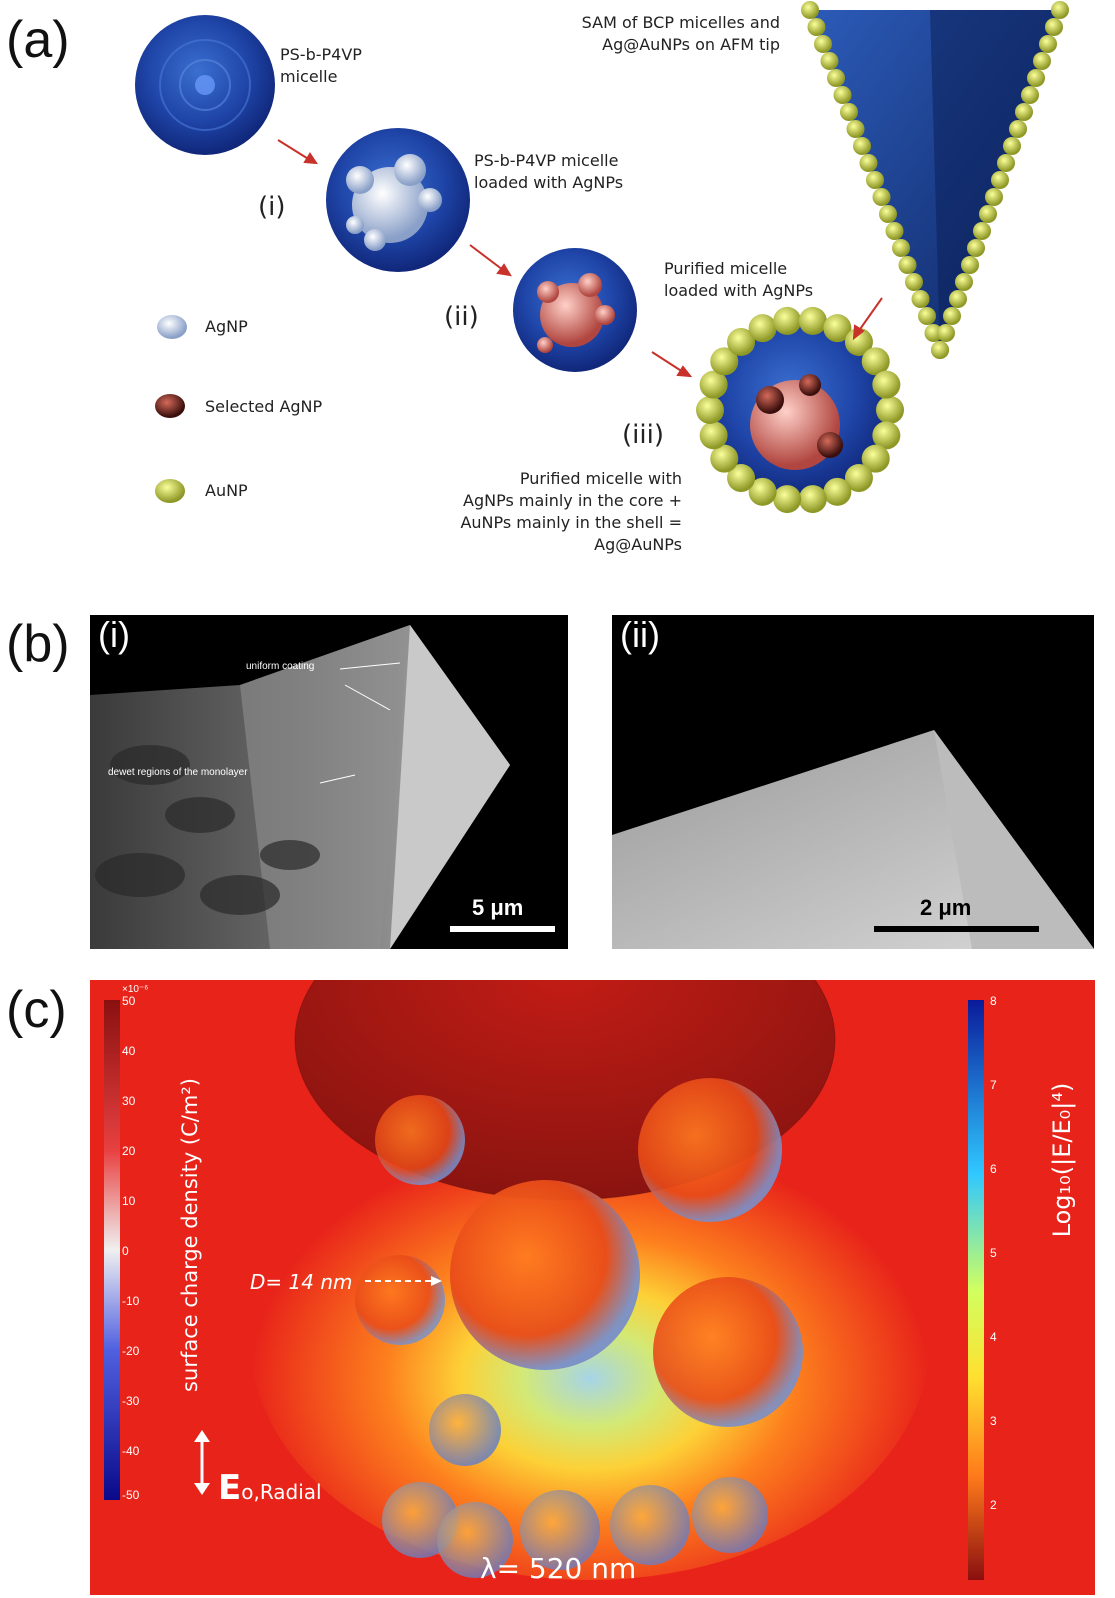 This screenshot has width=1115, height=1598. Describe the element at coordinates (993, 1421) in the screenshot. I see `field-tick: 3` at that location.